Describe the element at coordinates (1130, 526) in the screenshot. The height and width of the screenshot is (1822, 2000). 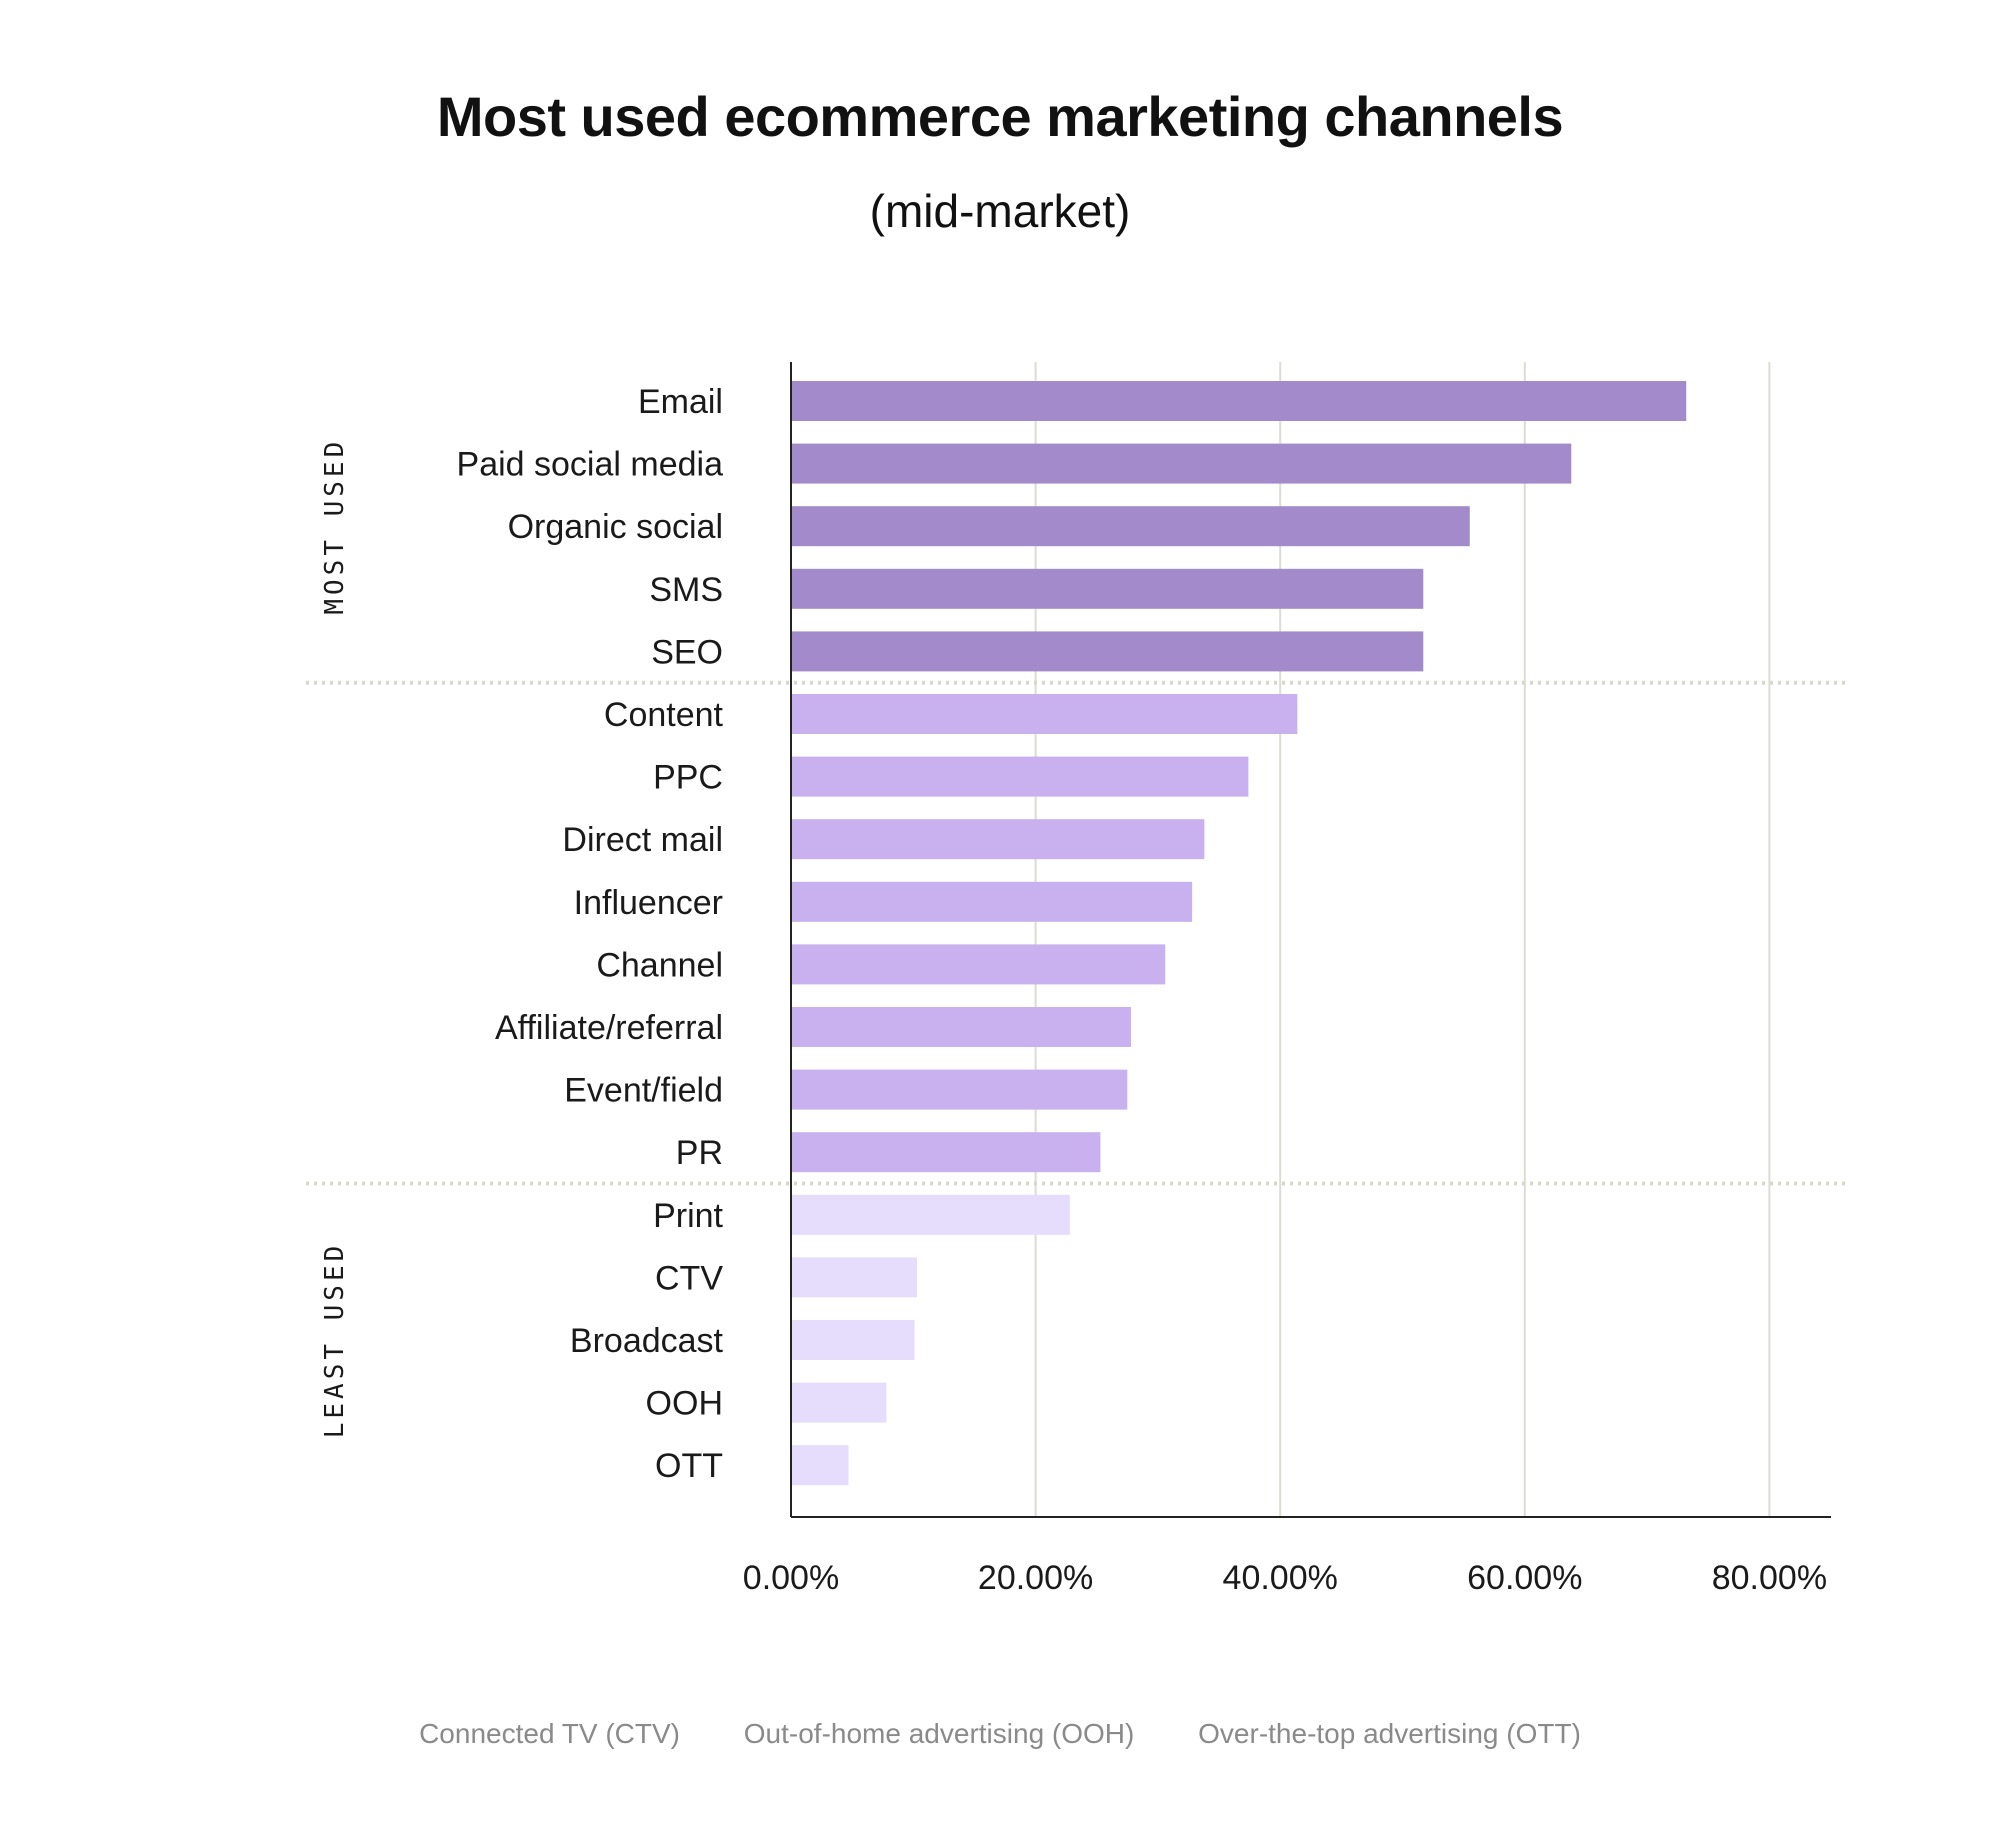
I see `bar-organic-social` at that location.